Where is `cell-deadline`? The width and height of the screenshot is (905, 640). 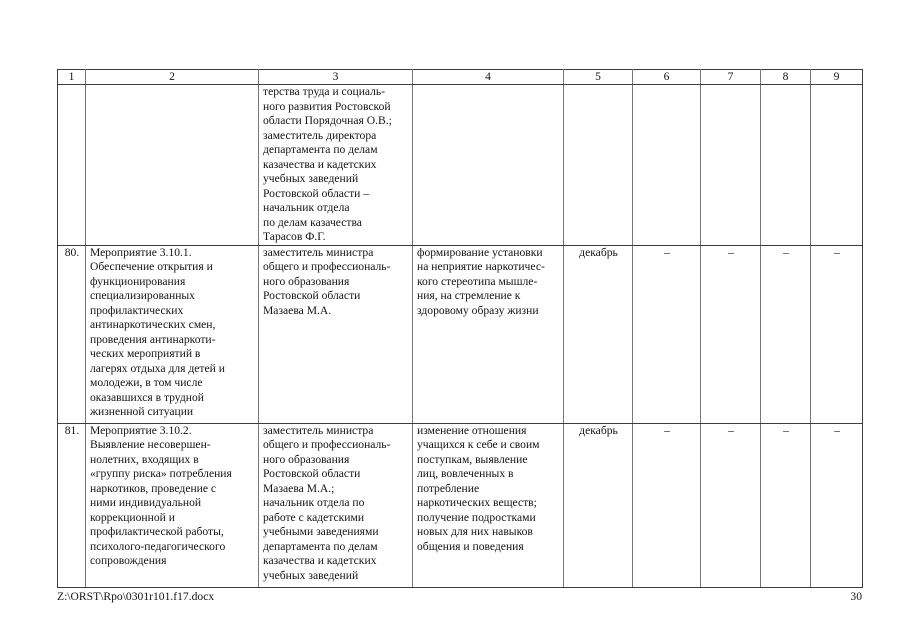 cell-deadline is located at coordinates (598, 165).